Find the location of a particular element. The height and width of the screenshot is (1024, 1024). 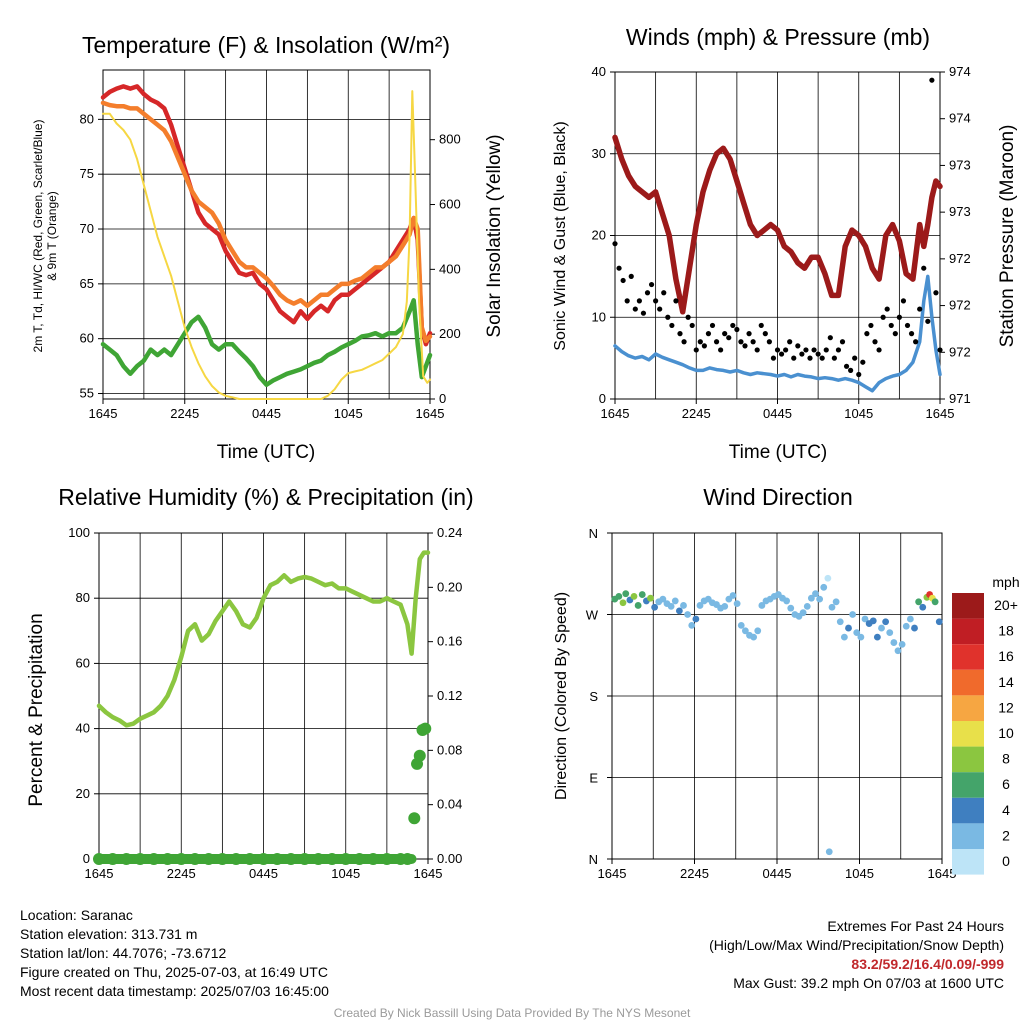

y-right-tick-label: 0.12 is located at coordinates (449, 695).